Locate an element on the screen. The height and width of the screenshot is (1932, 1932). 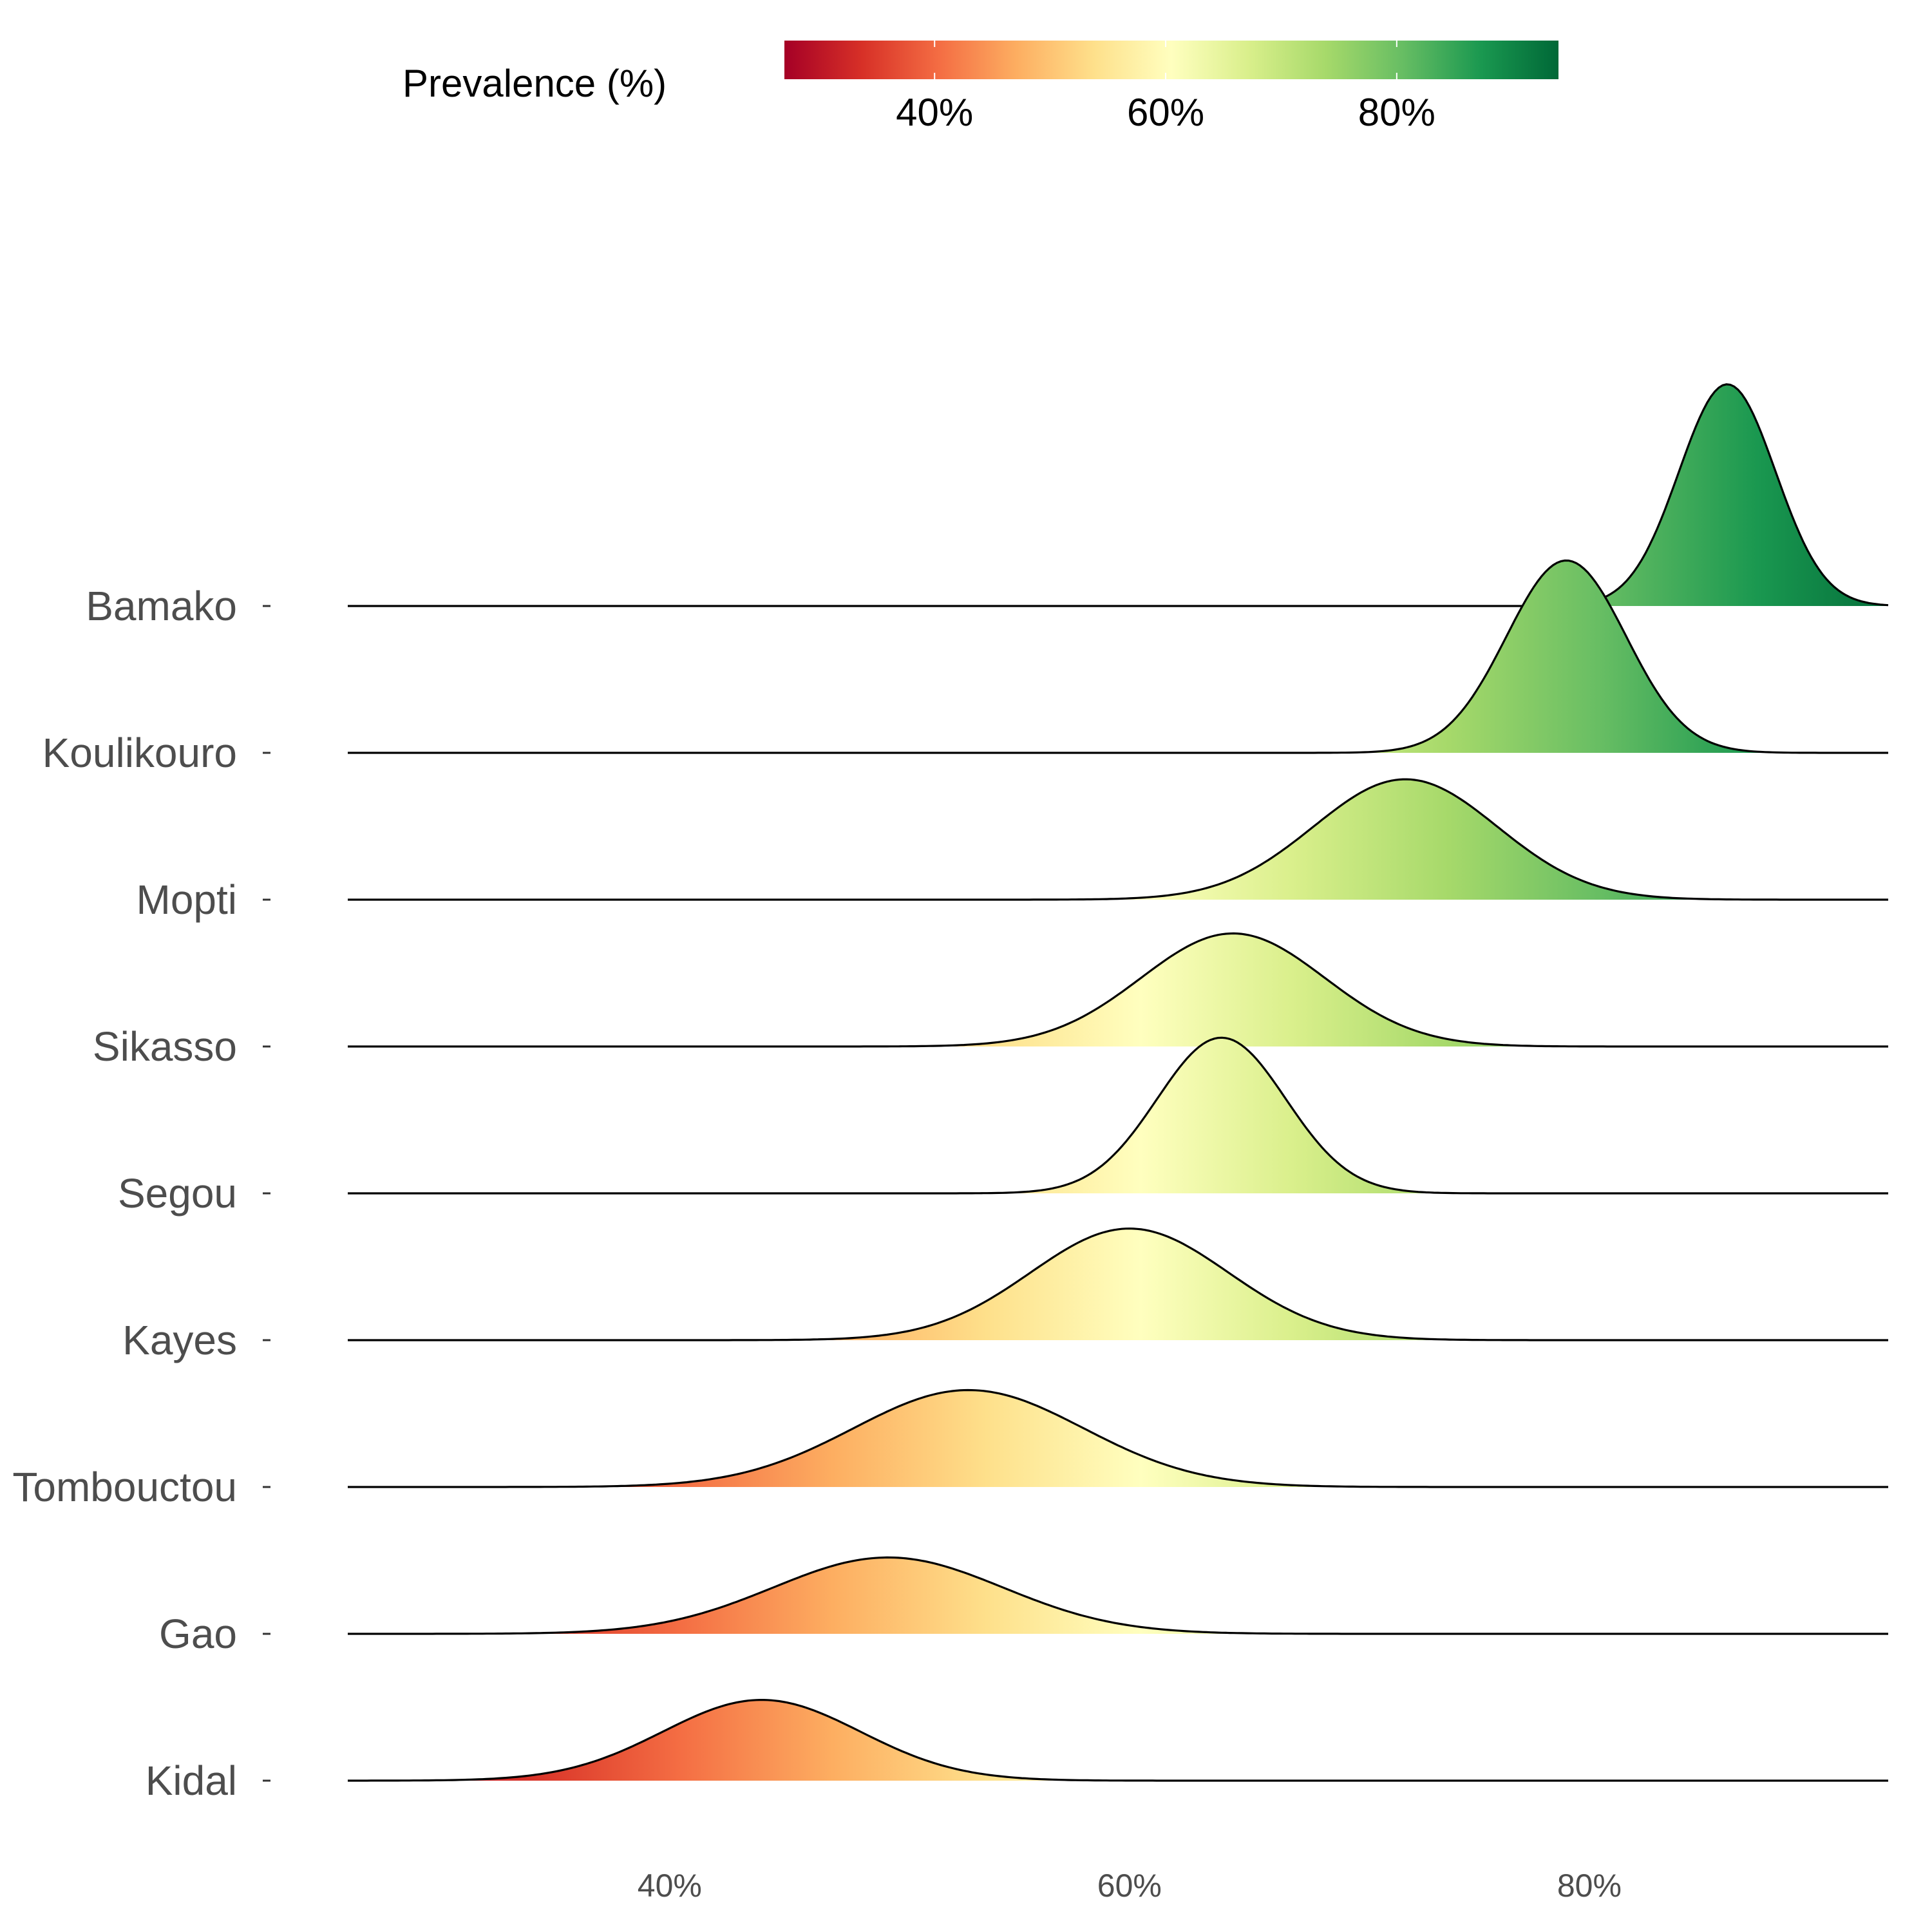
legend-title: Prevalence (%) is located at coordinates (534, 83).